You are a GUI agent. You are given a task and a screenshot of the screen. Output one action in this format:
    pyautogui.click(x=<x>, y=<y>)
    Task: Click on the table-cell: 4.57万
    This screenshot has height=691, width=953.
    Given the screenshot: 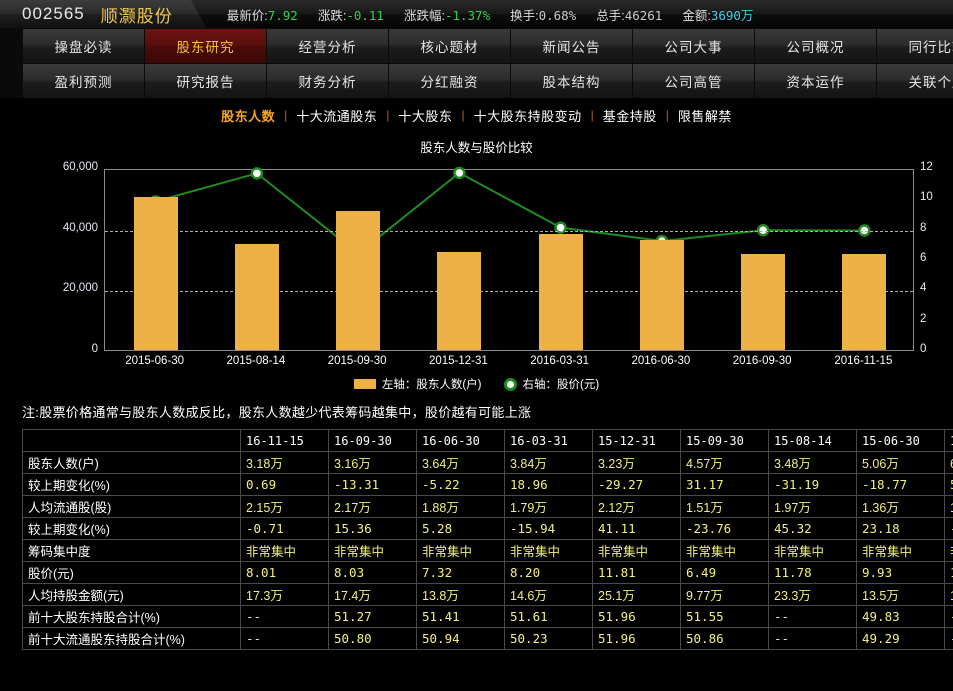 What is the action you would take?
    pyautogui.click(x=724, y=462)
    